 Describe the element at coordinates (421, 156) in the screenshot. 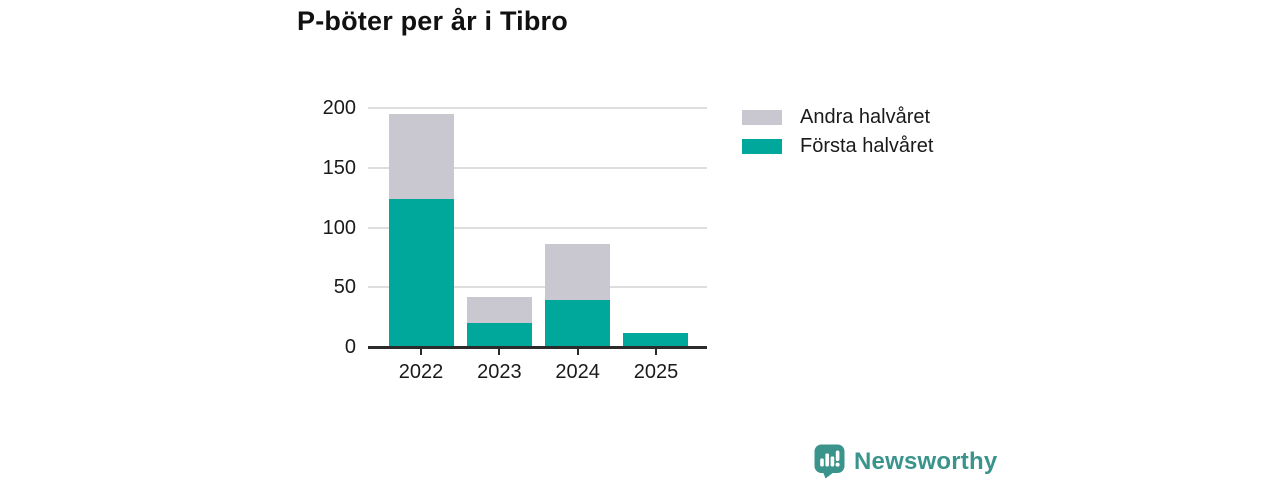

I see `bar-segment-andra-2022` at that location.